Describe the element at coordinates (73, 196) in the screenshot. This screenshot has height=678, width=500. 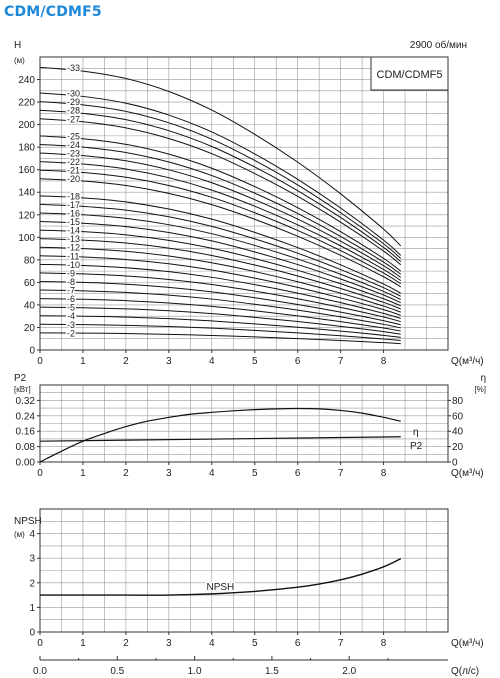
I see `head-curve-label: -18` at that location.